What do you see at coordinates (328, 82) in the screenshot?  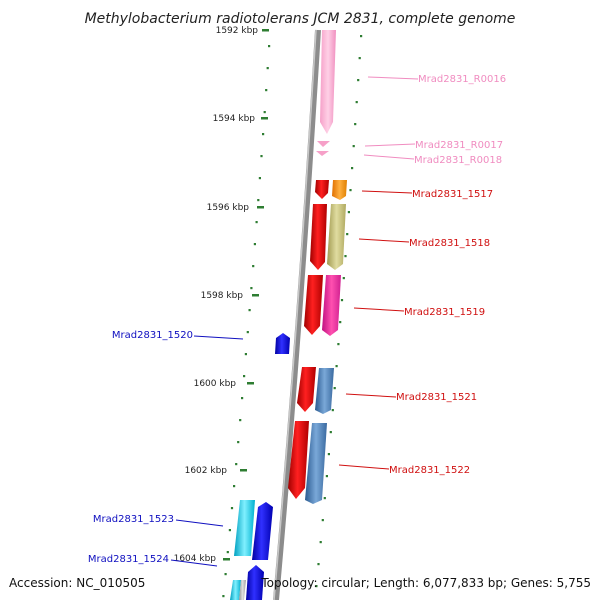 I see `gene-mrad2831-r0016` at bounding box center [328, 82].